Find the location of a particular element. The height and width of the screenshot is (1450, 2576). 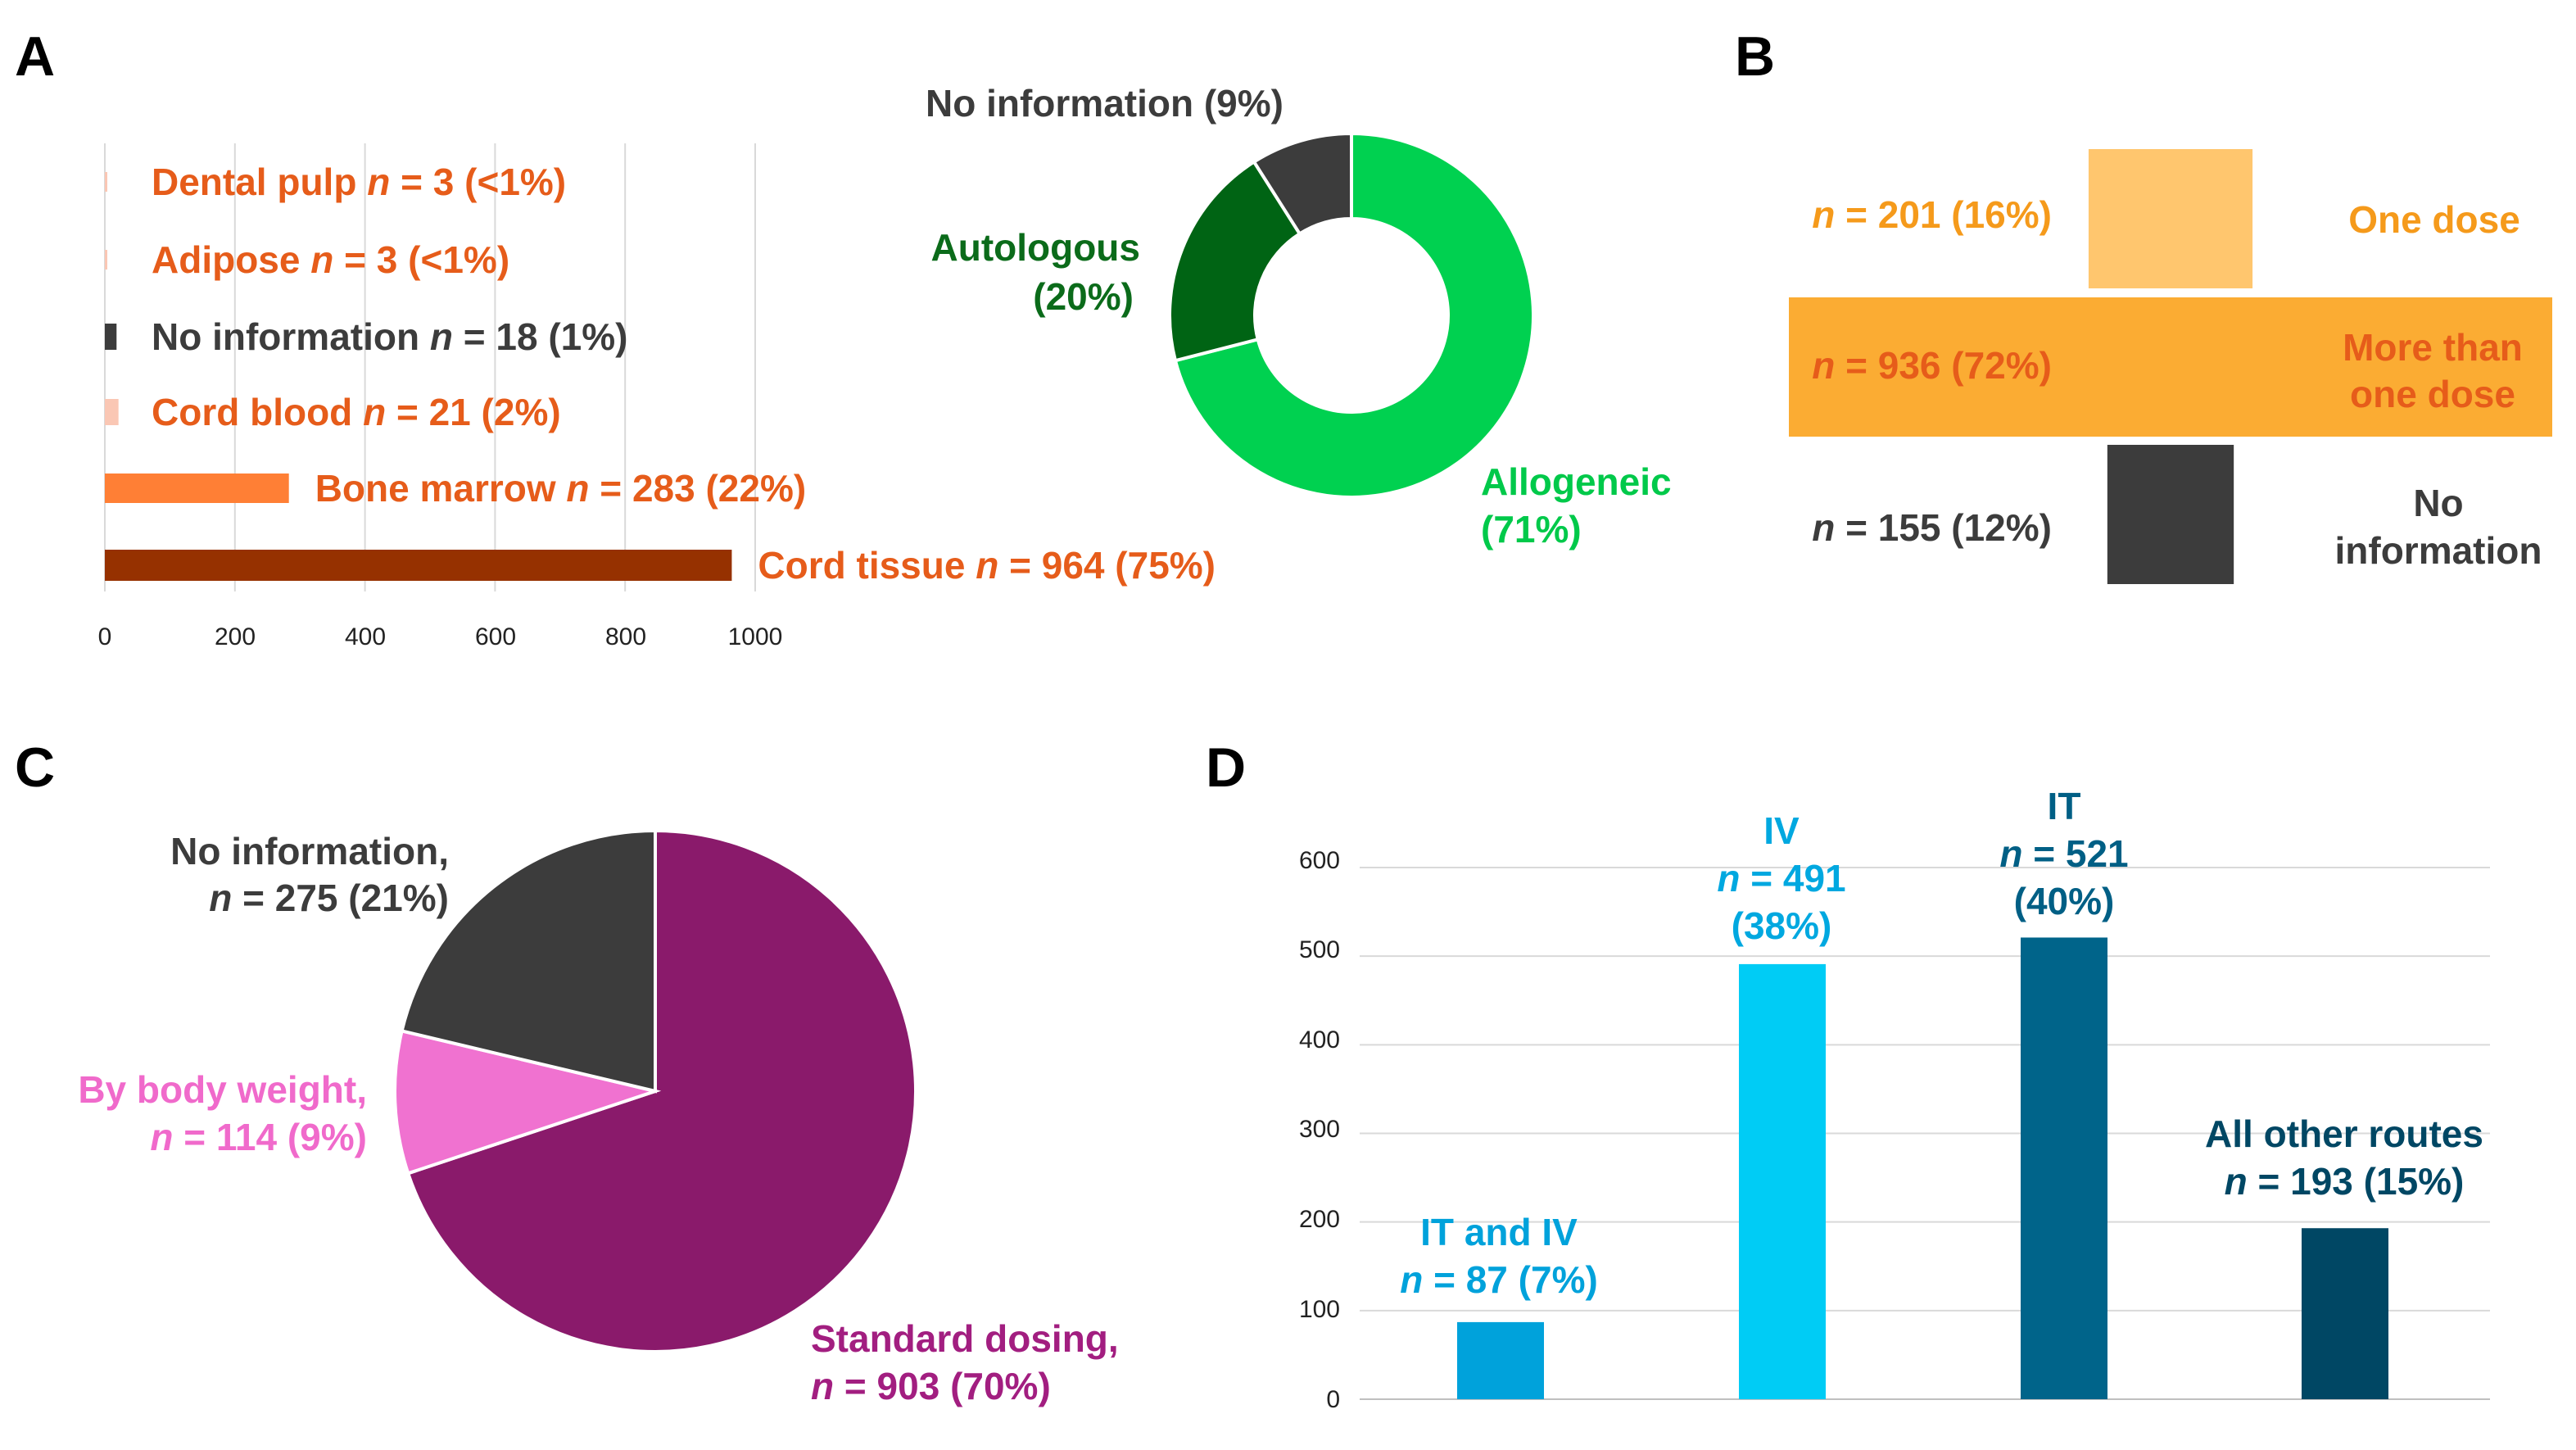

panel-d-label-iv: IV is located at coordinates (1781, 830).